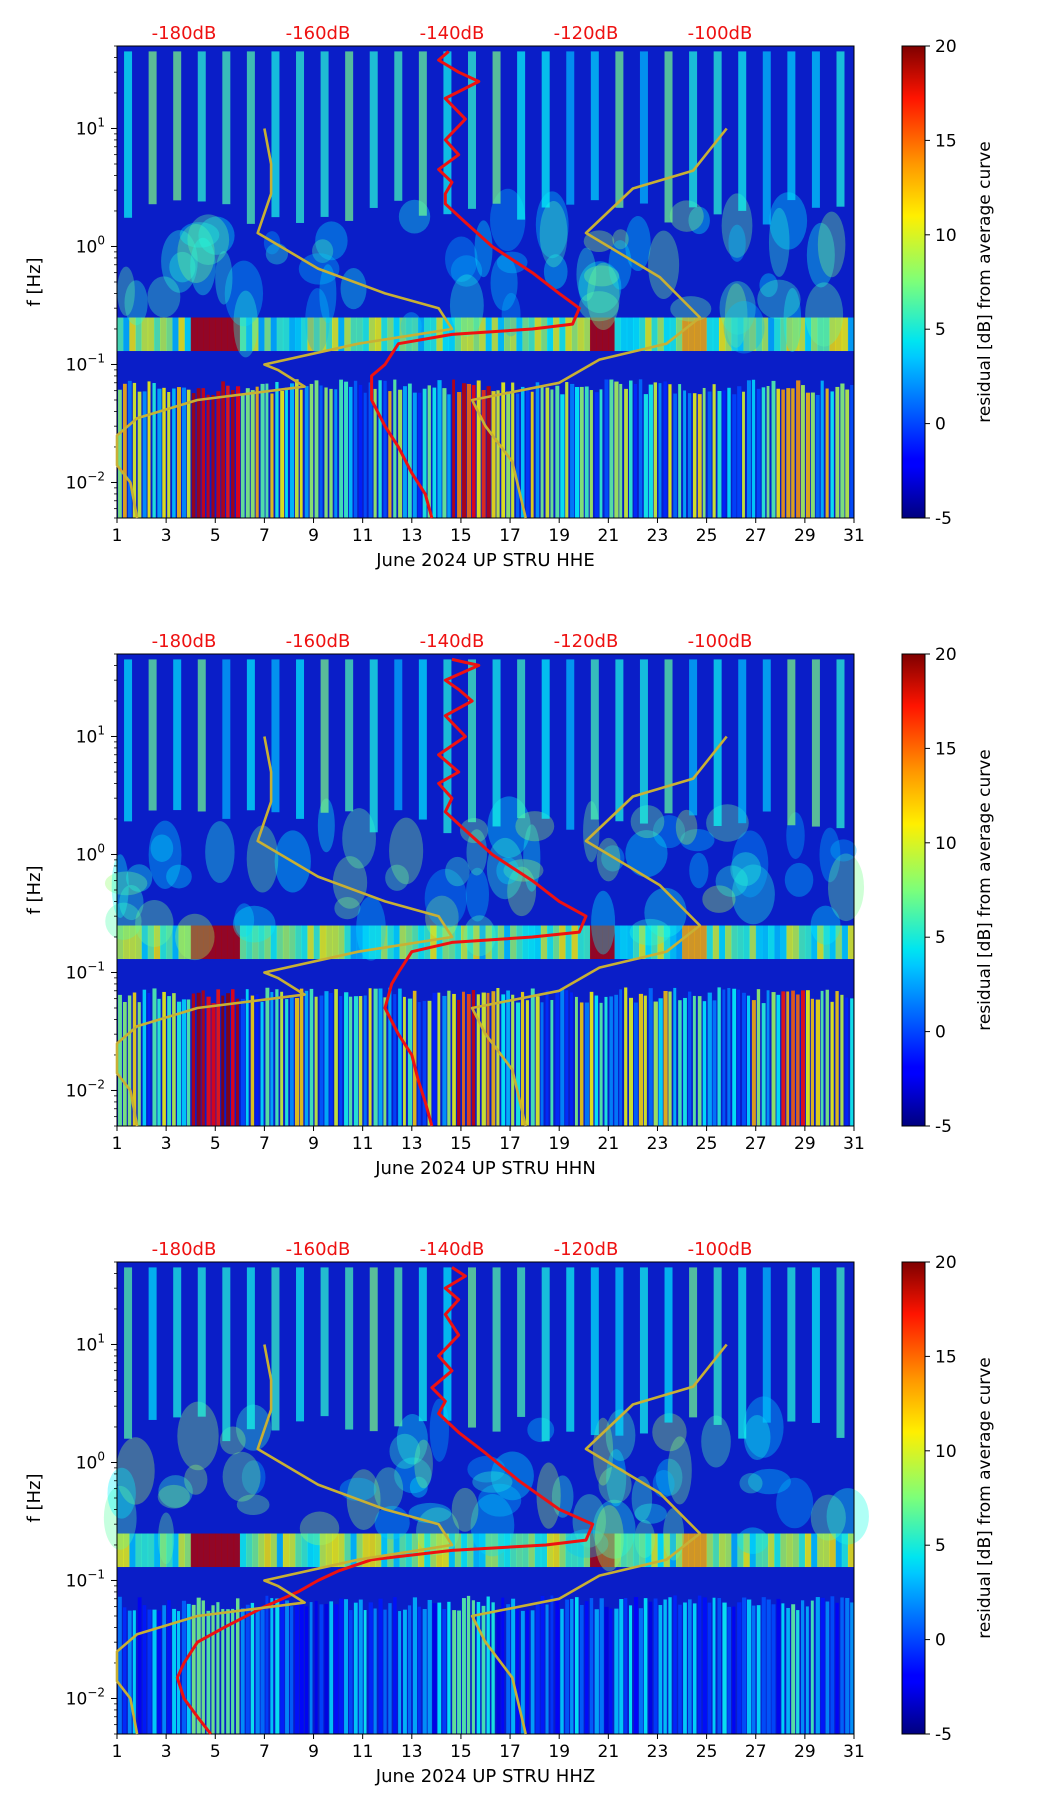  Describe the element at coordinates (363, 536) in the screenshot. I see `x-tick-label: 11` at that location.